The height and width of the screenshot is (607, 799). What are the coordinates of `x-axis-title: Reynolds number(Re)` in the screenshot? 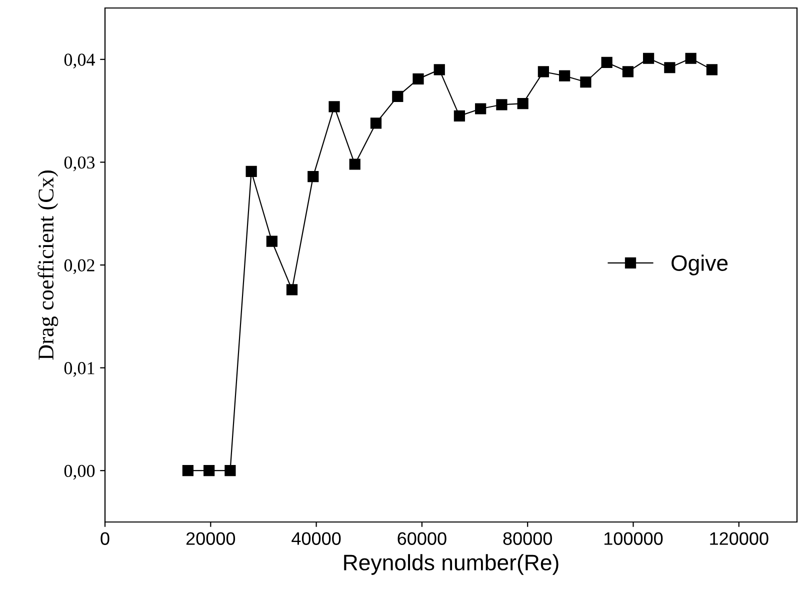 It's located at (451, 564).